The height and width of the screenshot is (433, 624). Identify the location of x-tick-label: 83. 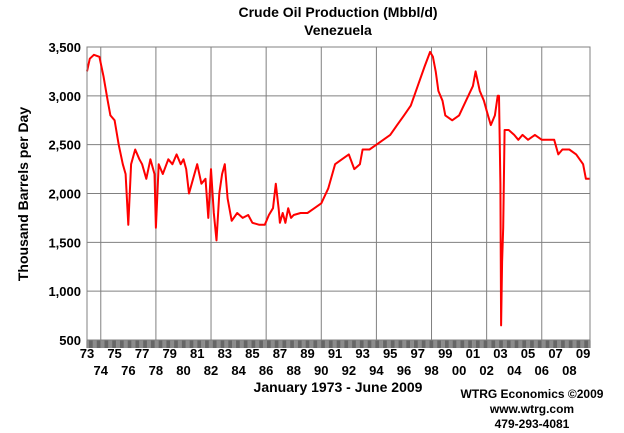
(225, 353).